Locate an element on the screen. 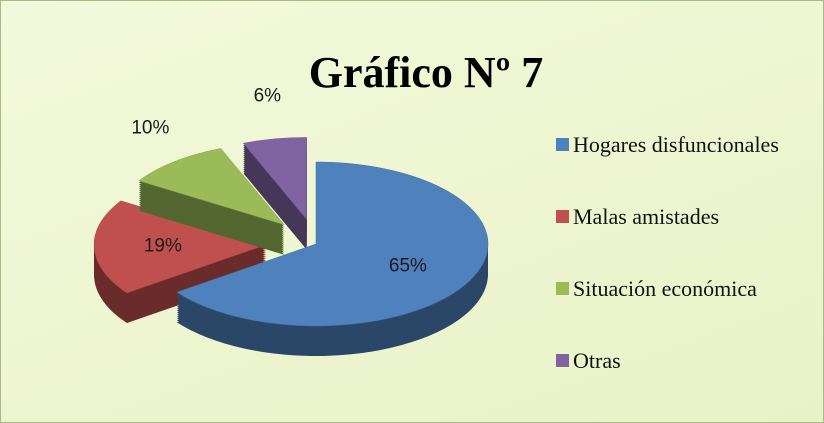 This screenshot has width=824, height=423. legend-item: Otras is located at coordinates (684, 360).